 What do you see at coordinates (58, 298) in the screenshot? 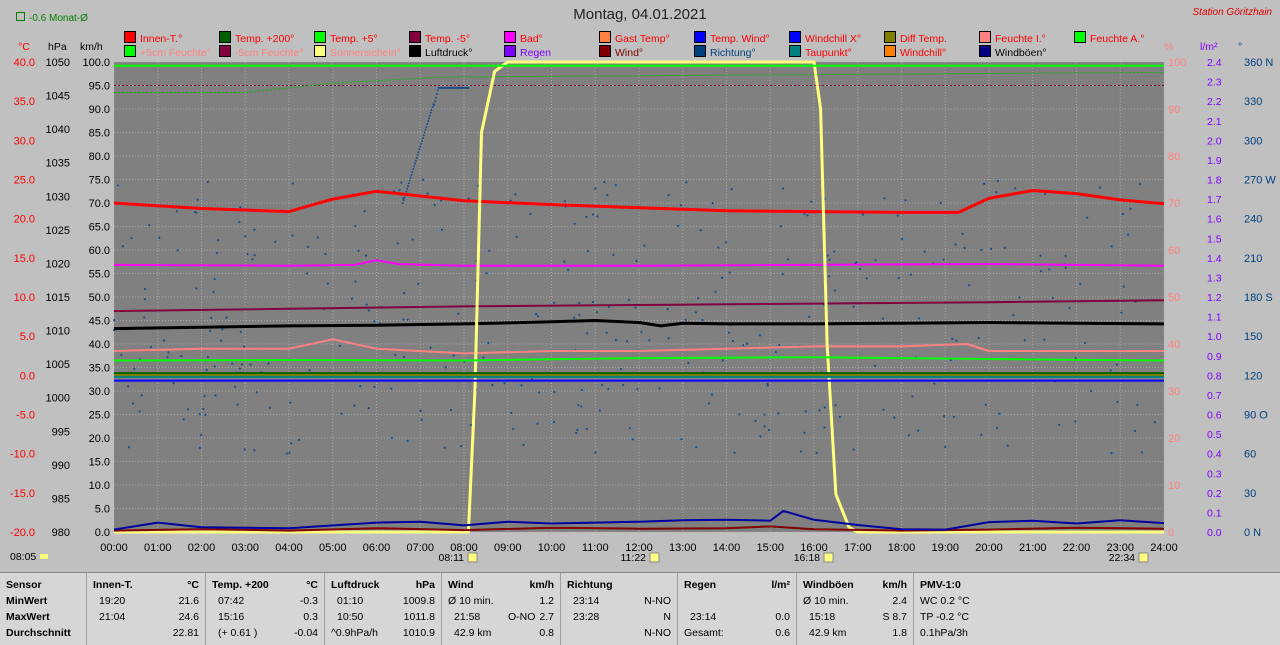
I see `tick-label-hpa: 1015` at bounding box center [58, 298].